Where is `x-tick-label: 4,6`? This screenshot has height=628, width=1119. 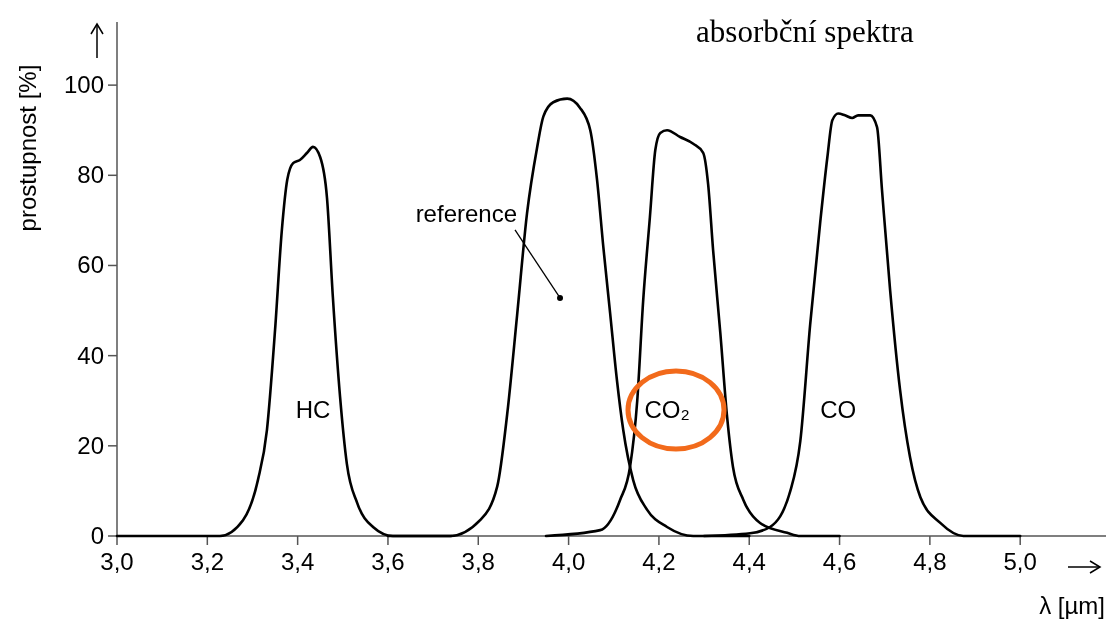
x-tick-label: 4,6 is located at coordinates (839, 561).